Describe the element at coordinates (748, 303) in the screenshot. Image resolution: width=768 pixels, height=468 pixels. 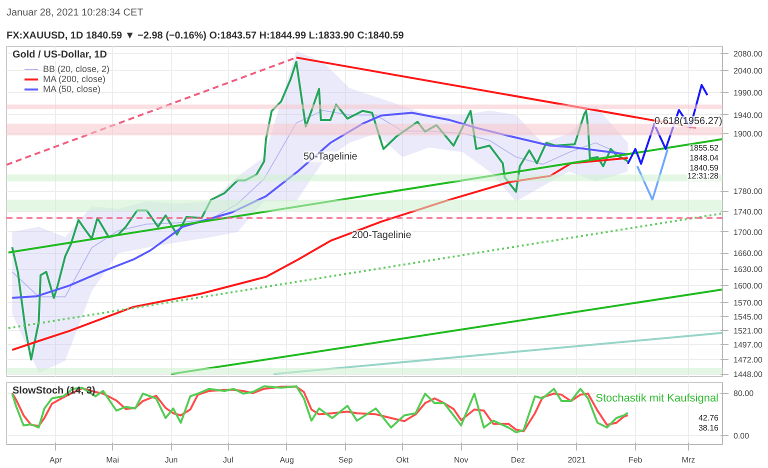
I see `y-tick-label: 1570.00` at that location.